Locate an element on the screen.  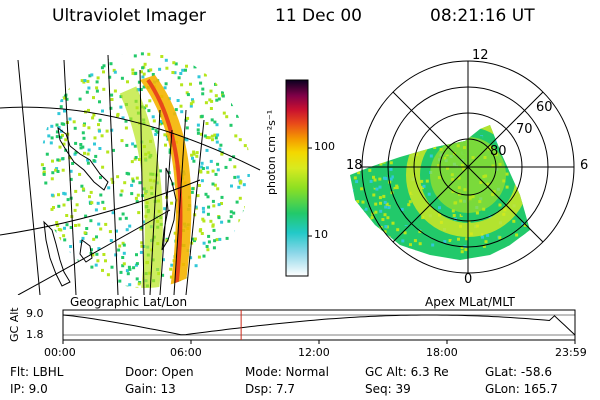
mlt-label-18: 18 is located at coordinates (354, 165).